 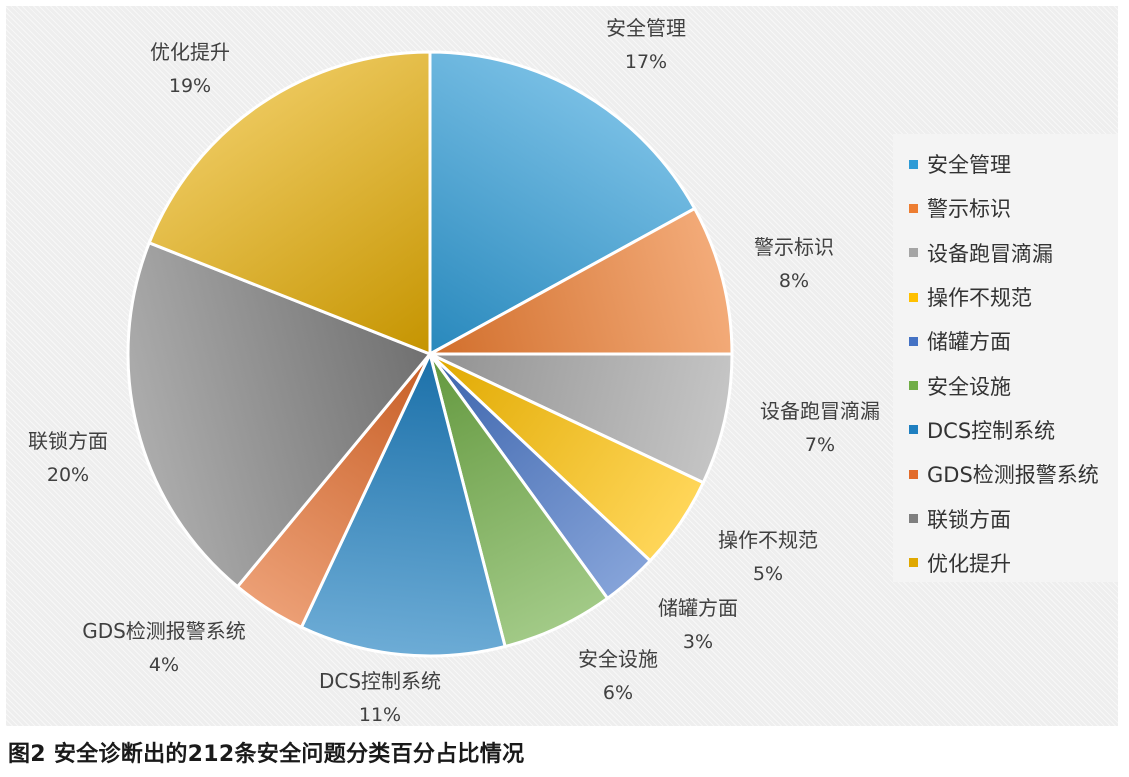 What do you see at coordinates (380, 715) in the screenshot?
I see `slice-value-label-7: 11%` at bounding box center [380, 715].